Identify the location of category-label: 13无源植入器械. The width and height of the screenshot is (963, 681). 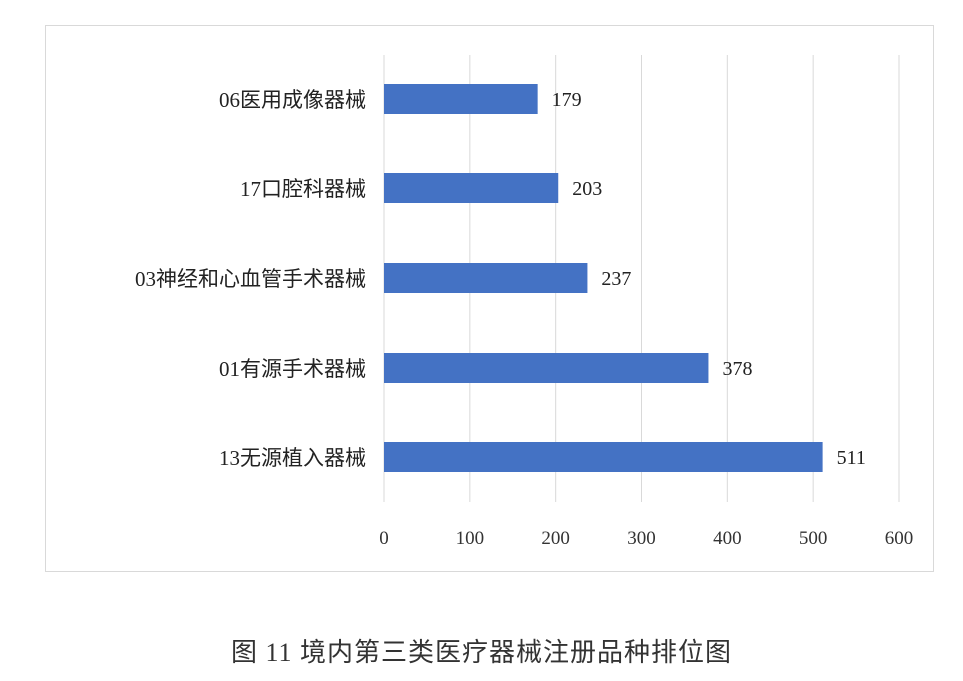
(292, 458).